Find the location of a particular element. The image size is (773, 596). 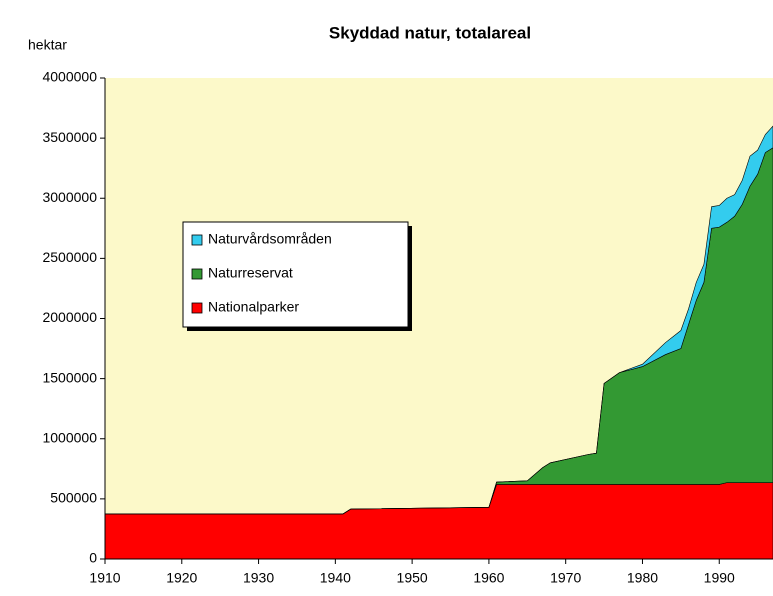

legend-label: Naturreservat is located at coordinates (250, 273).